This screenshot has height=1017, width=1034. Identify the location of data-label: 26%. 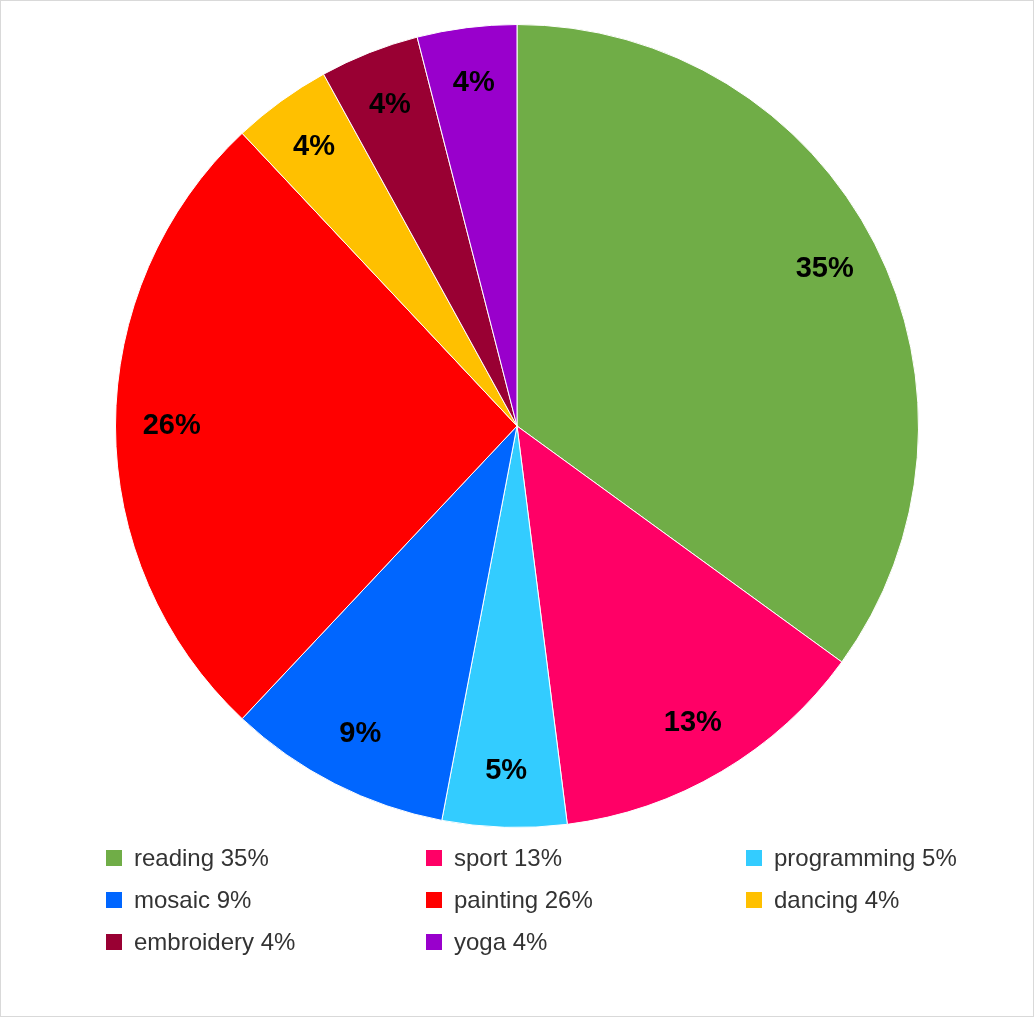
(171, 424).